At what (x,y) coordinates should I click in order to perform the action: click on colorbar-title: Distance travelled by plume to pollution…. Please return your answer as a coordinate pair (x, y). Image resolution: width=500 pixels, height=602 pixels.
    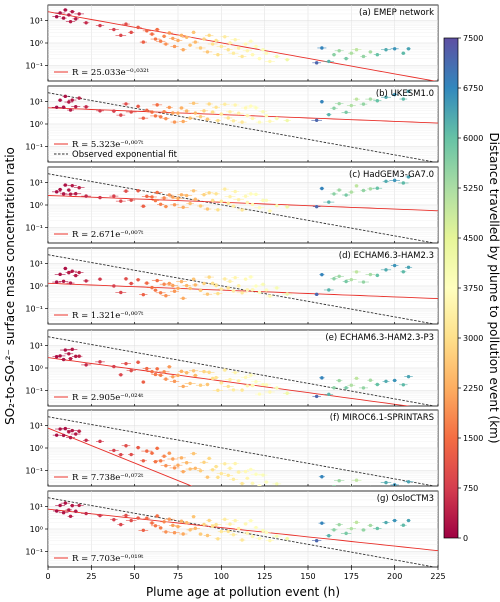
    Looking at the image, I should click on (493, 287).